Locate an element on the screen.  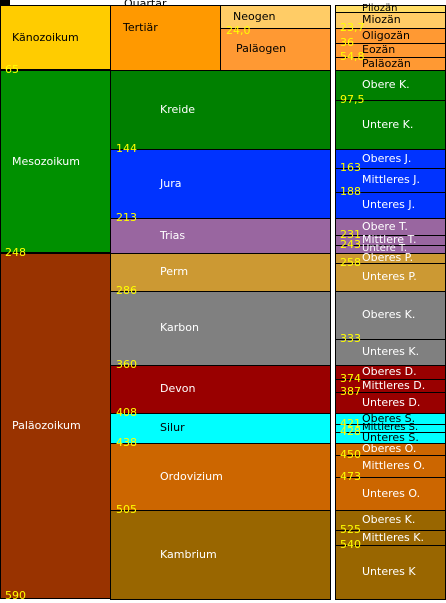
period-label: Karbon is located at coordinates (179, 327).